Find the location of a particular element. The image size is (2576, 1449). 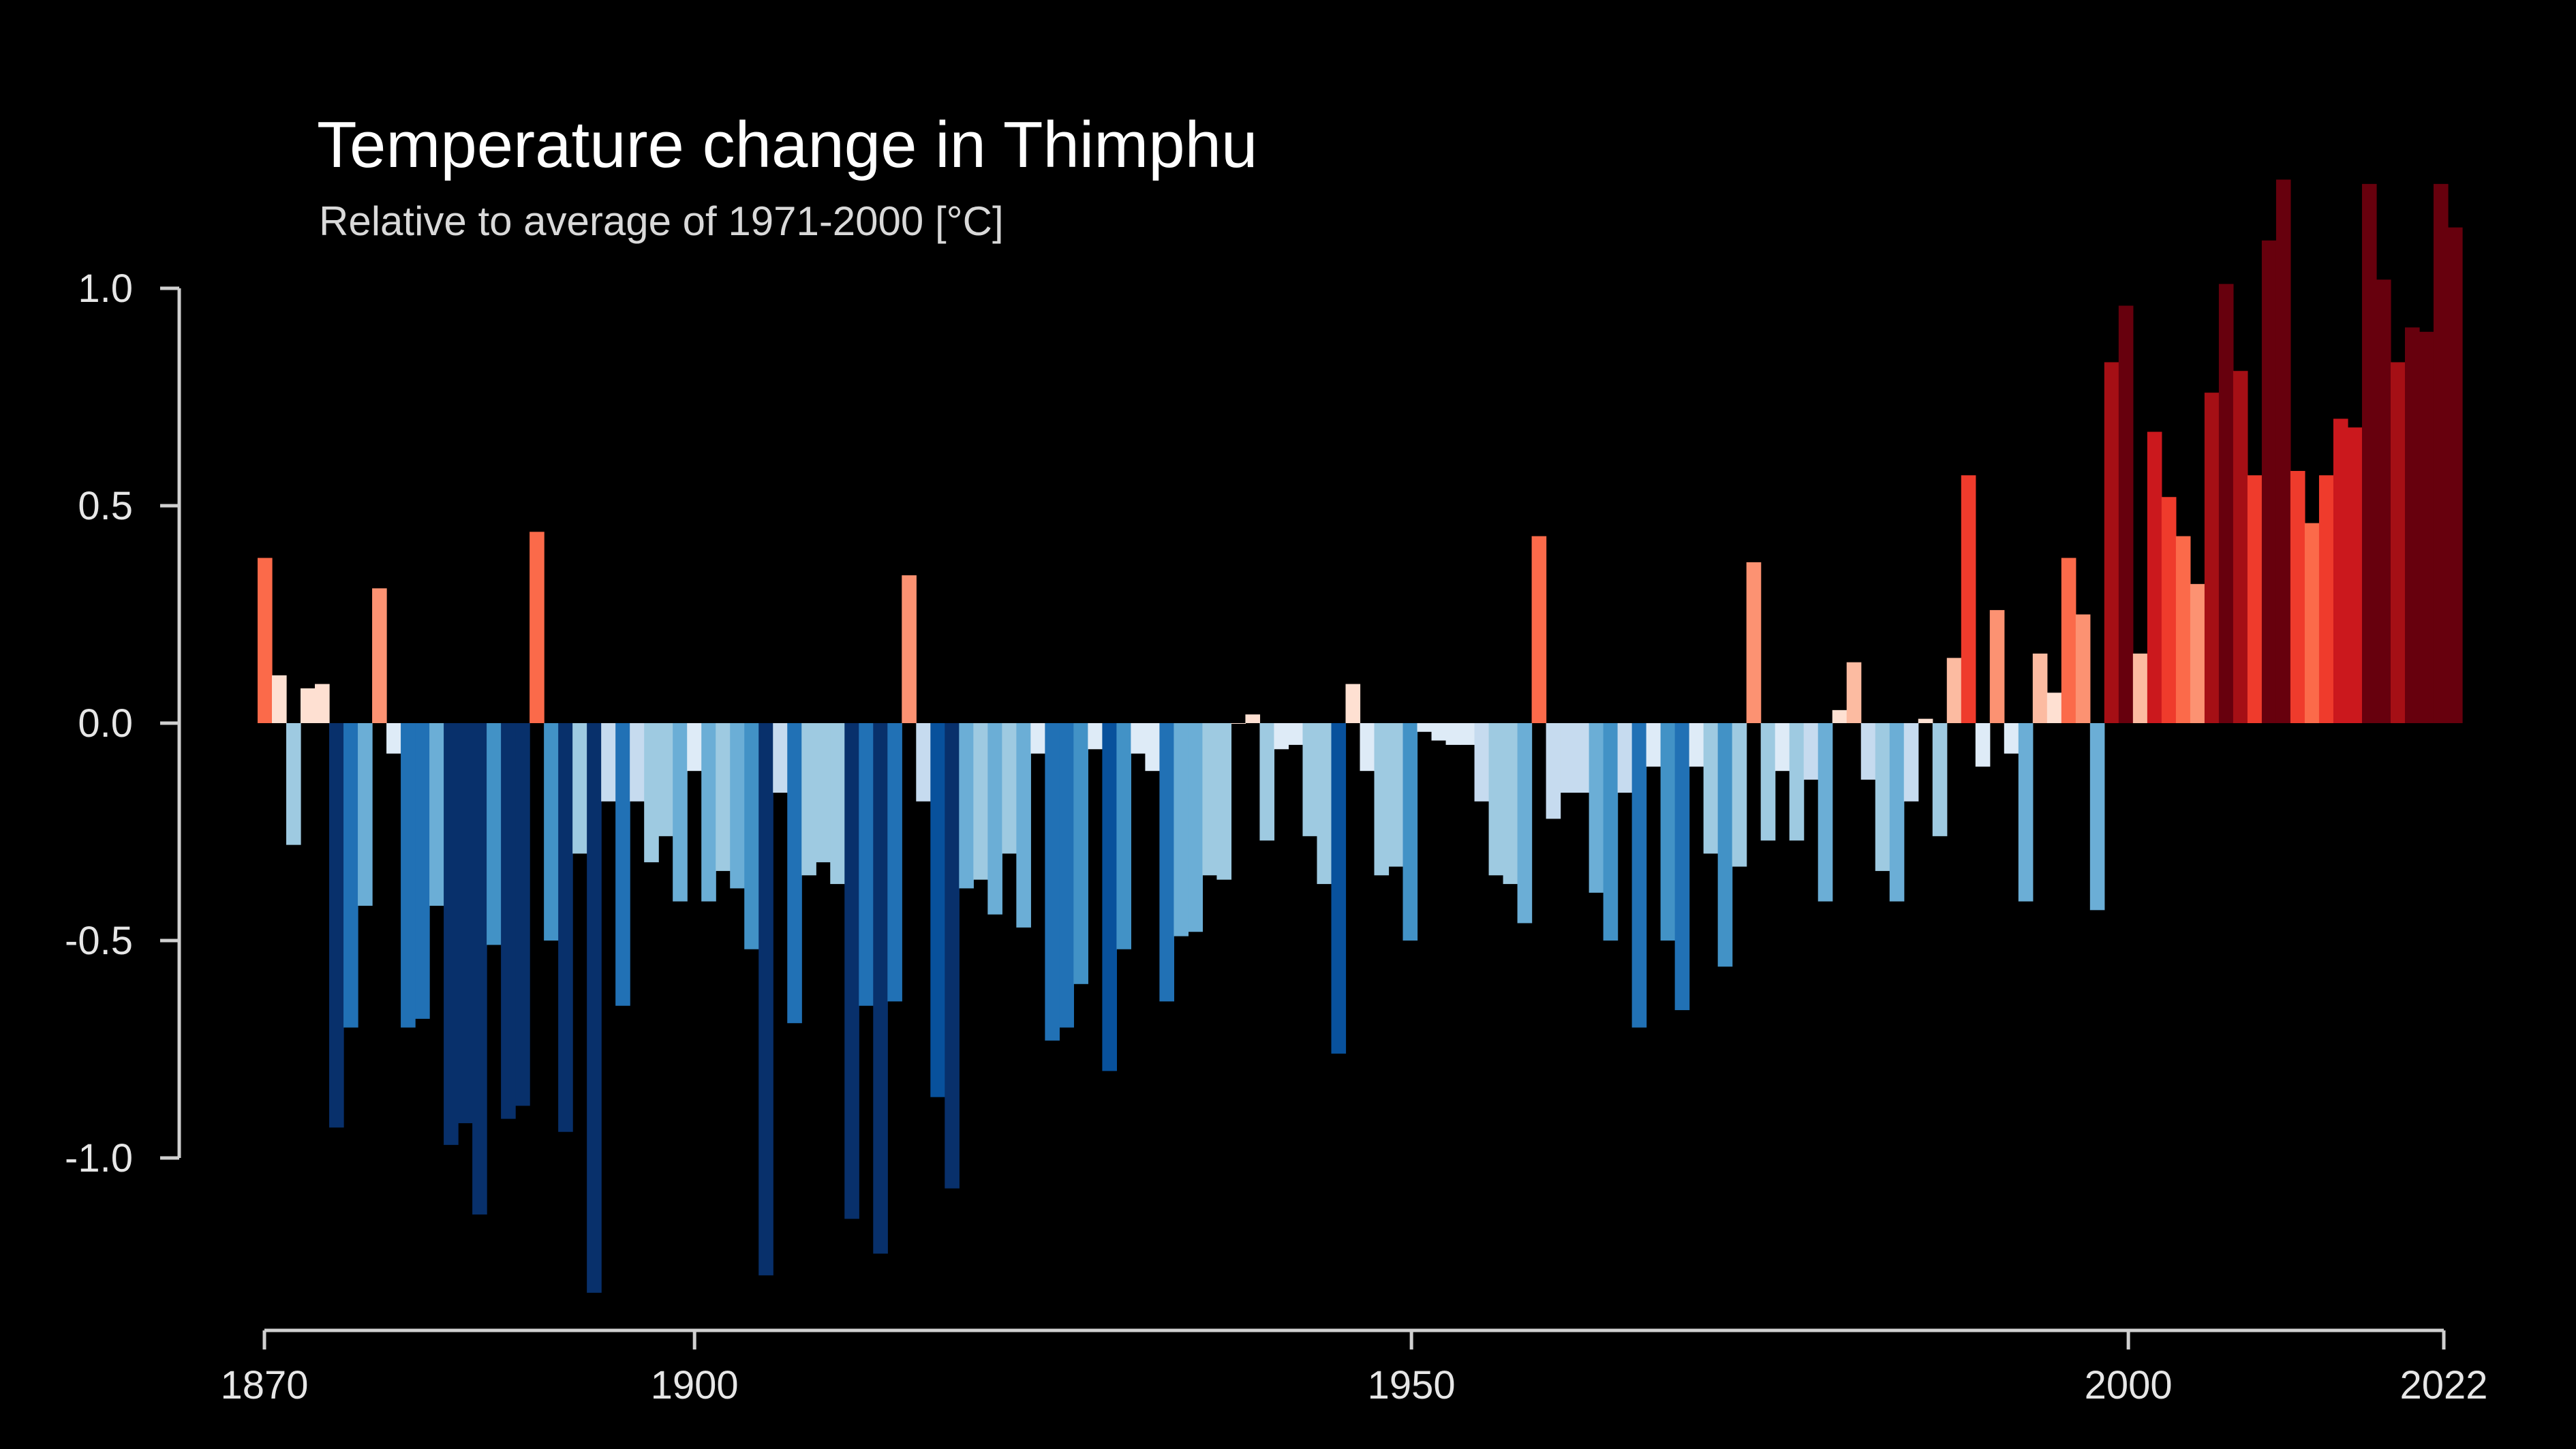

bar-1966 is located at coordinates (1639, 875).